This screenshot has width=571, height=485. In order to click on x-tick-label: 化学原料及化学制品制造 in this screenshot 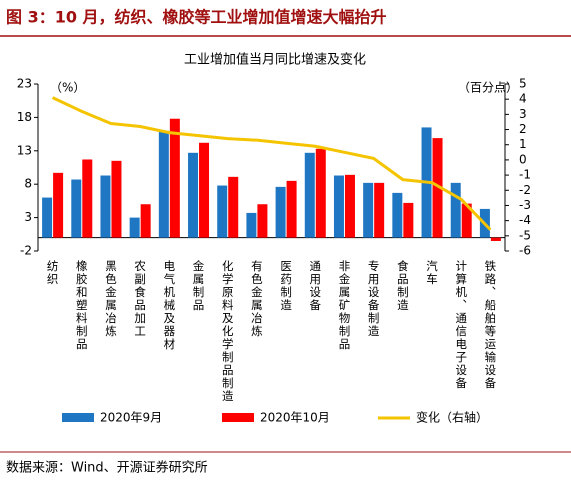, I will do `click(228, 331)`.